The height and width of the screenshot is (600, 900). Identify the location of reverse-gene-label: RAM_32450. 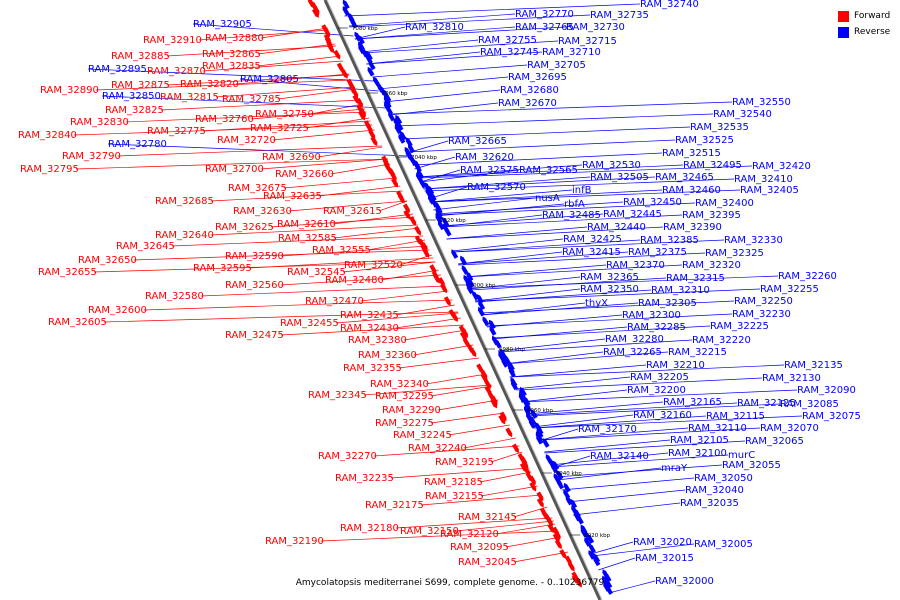
(652, 202).